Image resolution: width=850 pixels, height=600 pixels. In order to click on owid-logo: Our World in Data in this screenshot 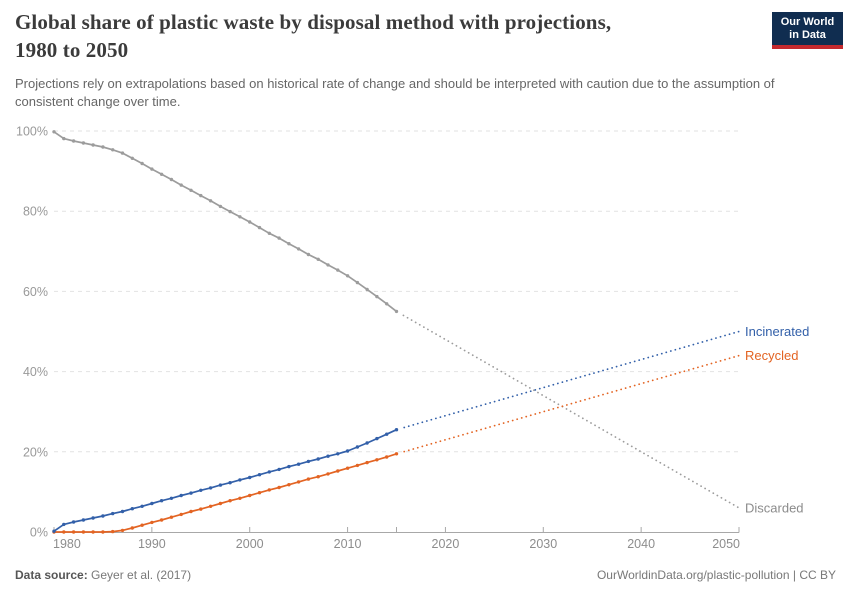, I will do `click(807, 30)`.